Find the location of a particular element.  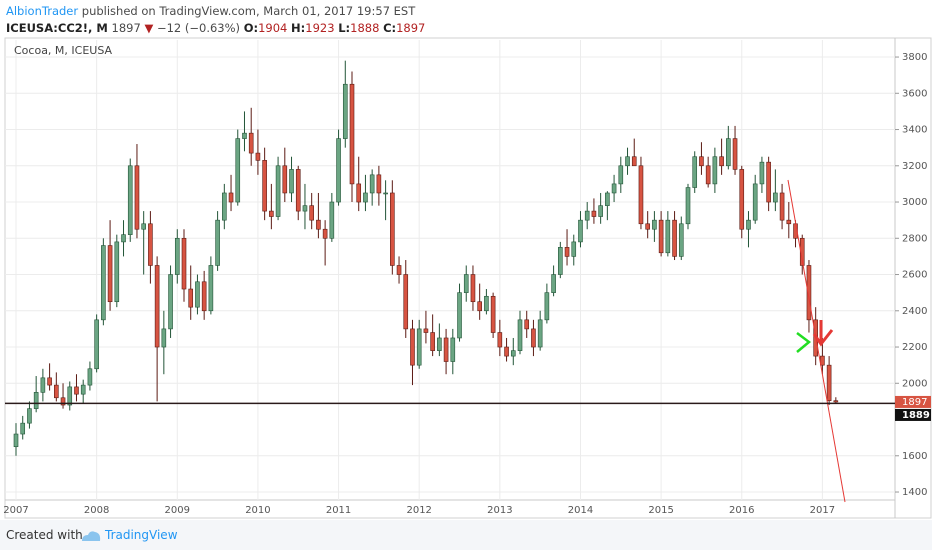

chart-title: Cocoa, M, ICEUSA is located at coordinates (63, 50).